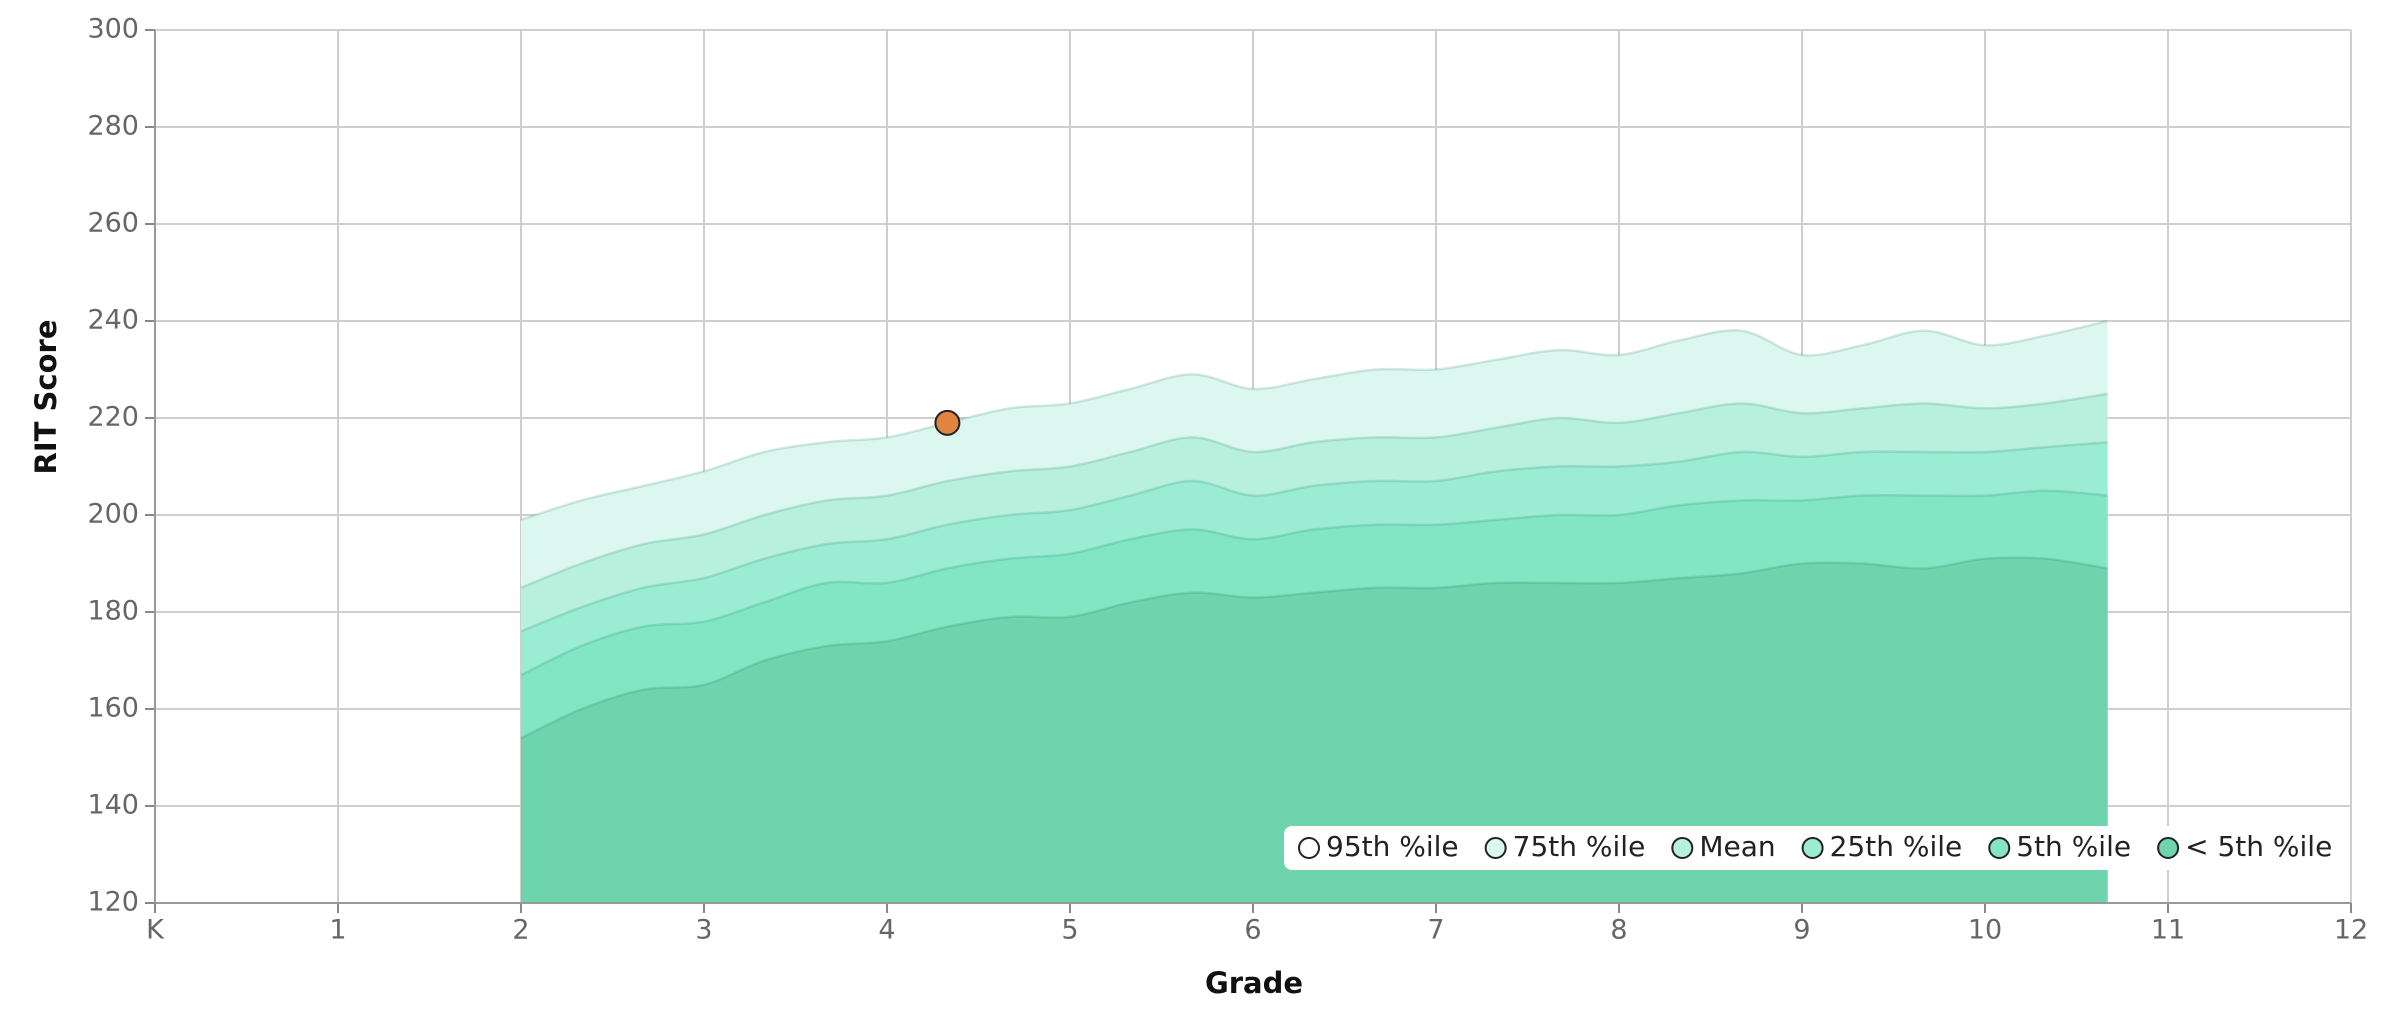 This screenshot has width=2386, height=1028. Describe the element at coordinates (1985, 930) in the screenshot. I see `x-tick-label: 10` at that location.